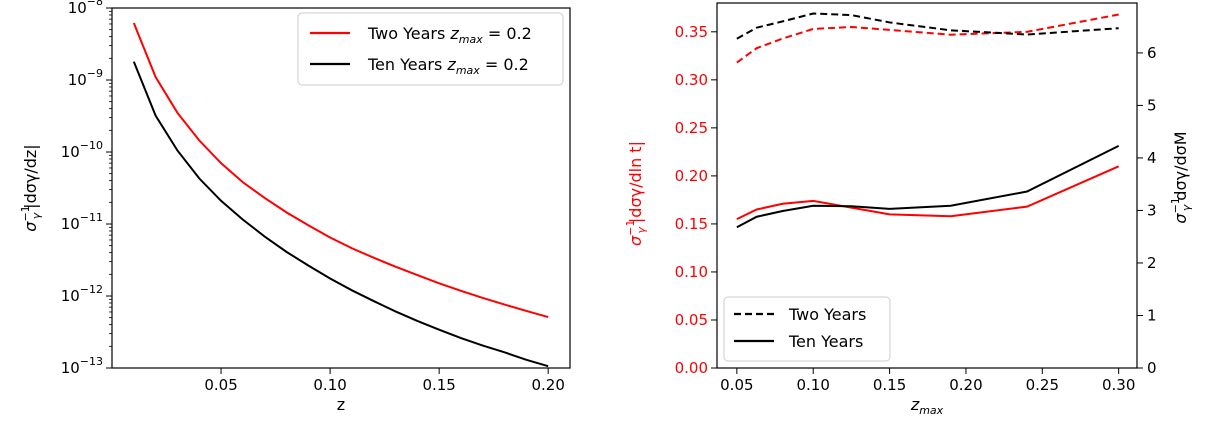  What do you see at coordinates (1152, 158) in the screenshot?
I see `right-right-y-tick-label: 4` at bounding box center [1152, 158].